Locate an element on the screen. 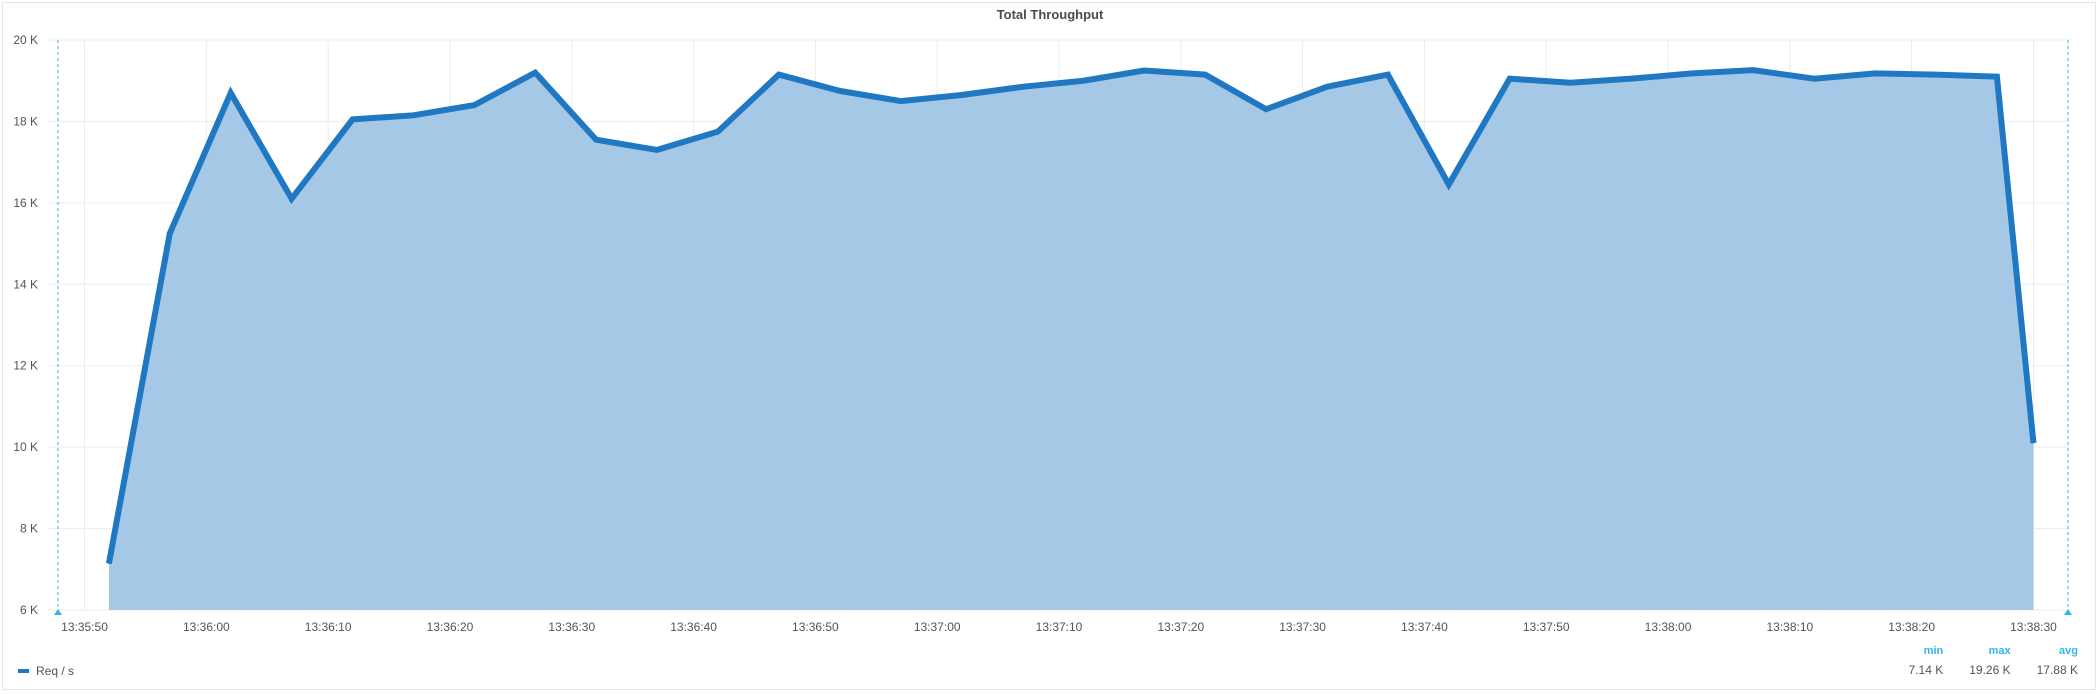 This screenshot has height=694, width=2100. legend-swatch is located at coordinates (23, 671).